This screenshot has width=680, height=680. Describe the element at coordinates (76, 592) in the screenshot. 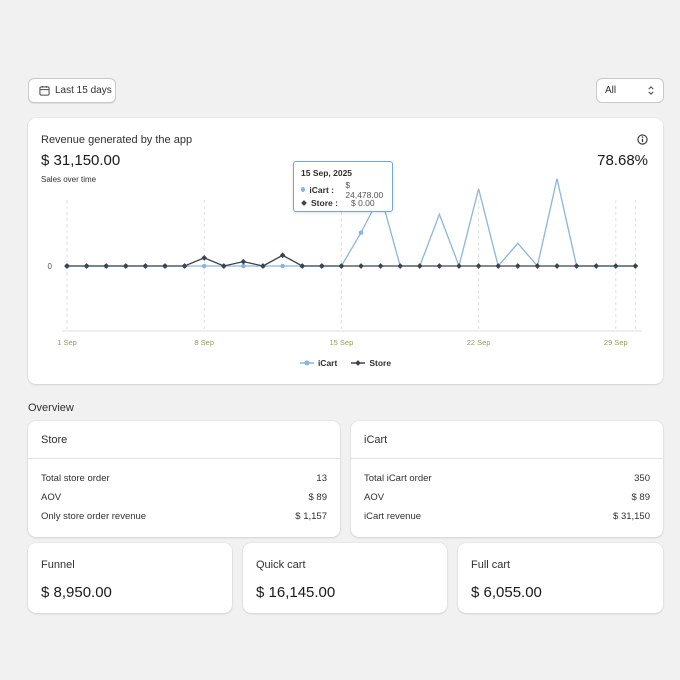

I see `funnel-value: $ 8,950.00` at that location.